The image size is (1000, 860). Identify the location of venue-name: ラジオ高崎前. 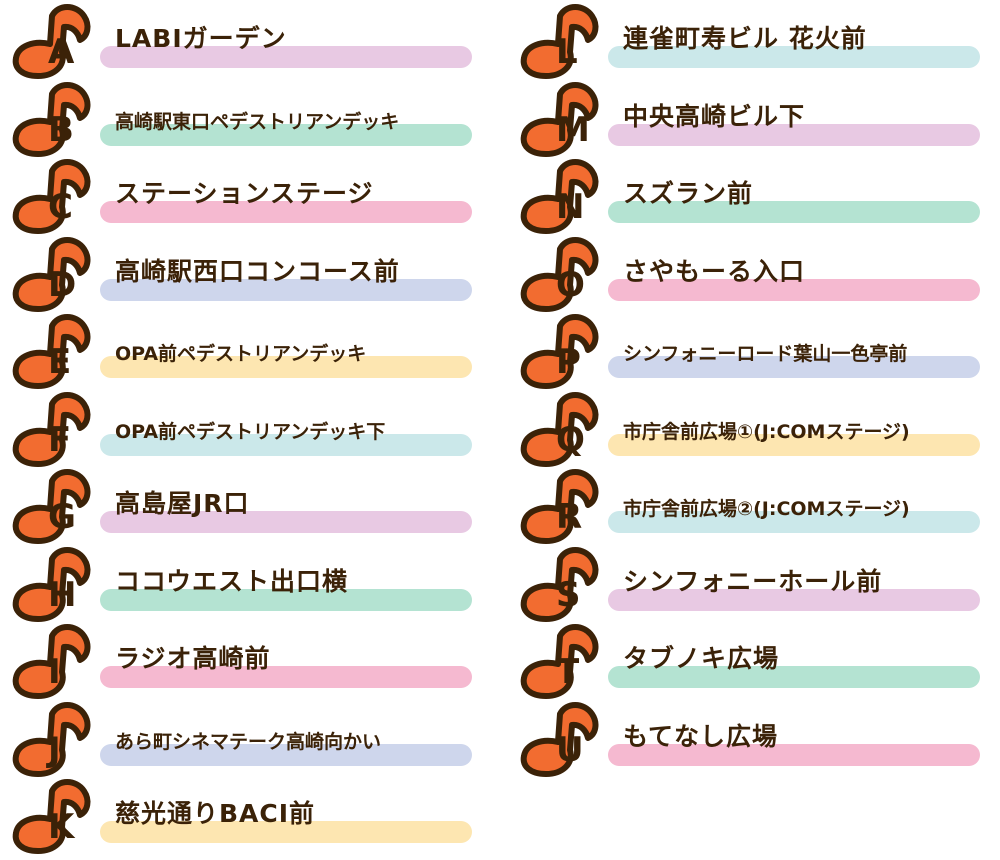
(193, 658).